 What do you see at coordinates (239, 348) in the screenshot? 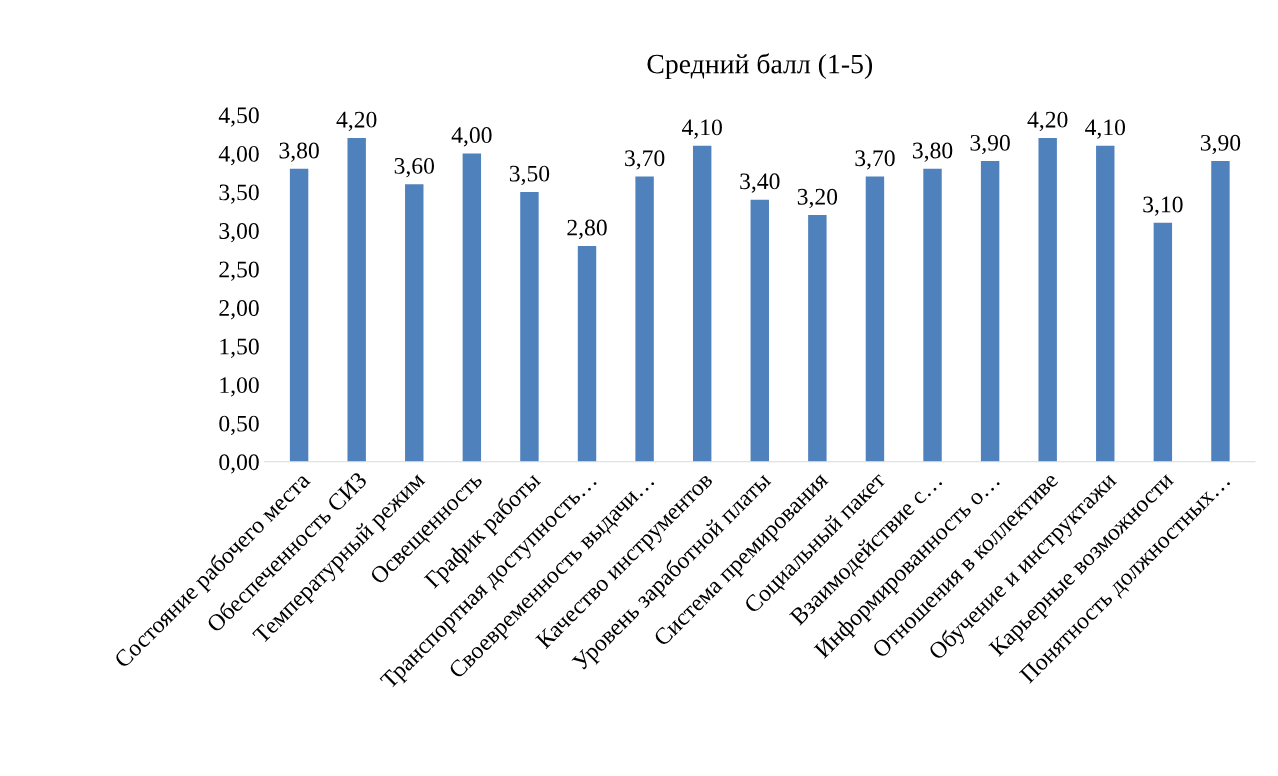
I see `y-tick-label: 1,50` at bounding box center [239, 348].